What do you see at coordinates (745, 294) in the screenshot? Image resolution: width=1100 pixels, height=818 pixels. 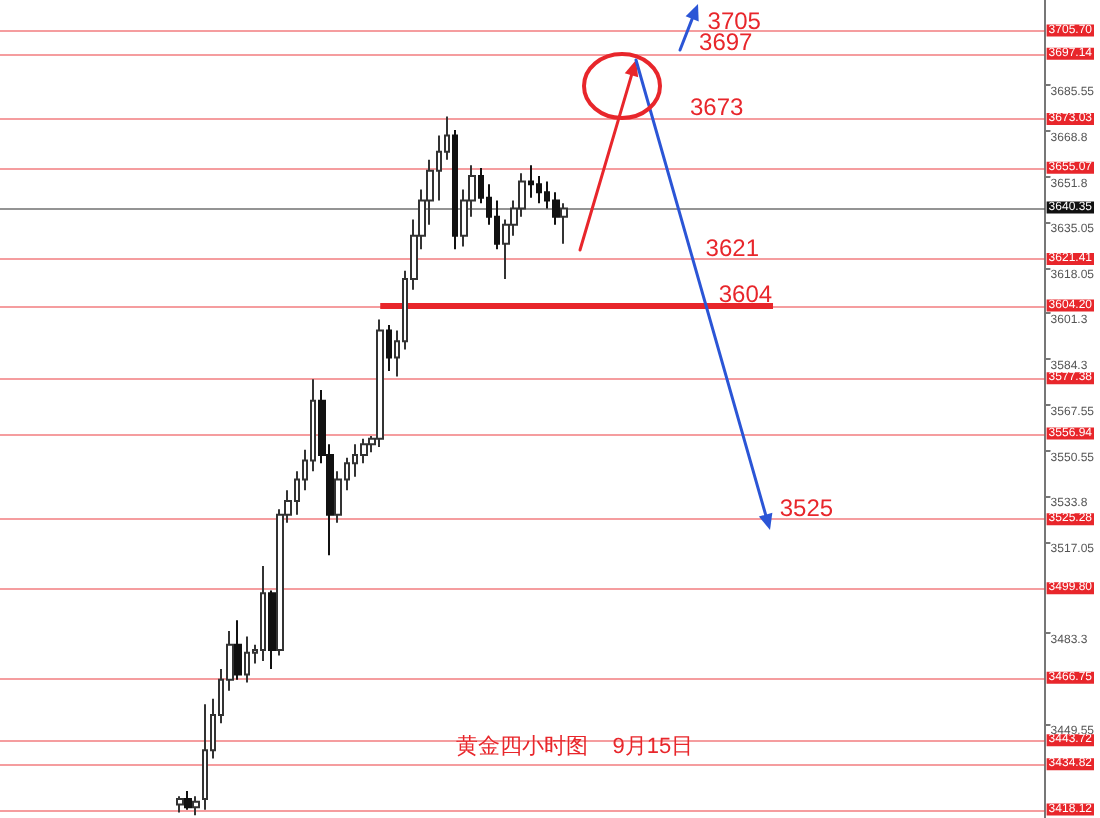 I see `annotation: 3604` at bounding box center [745, 294].